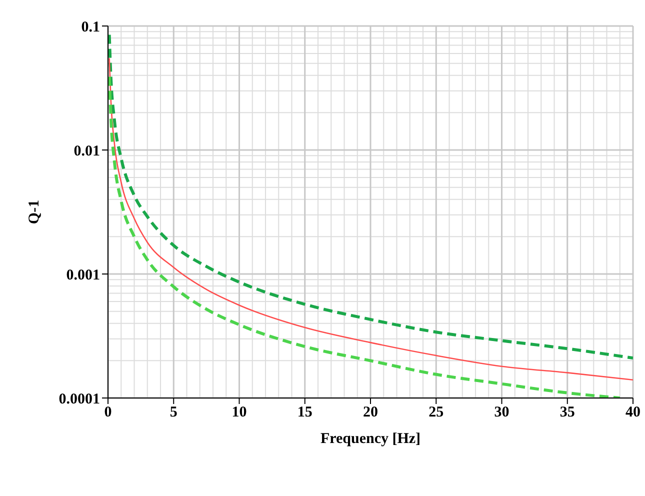  What do you see at coordinates (370, 412) in the screenshot?
I see `x-tick-label: 20` at bounding box center [370, 412].